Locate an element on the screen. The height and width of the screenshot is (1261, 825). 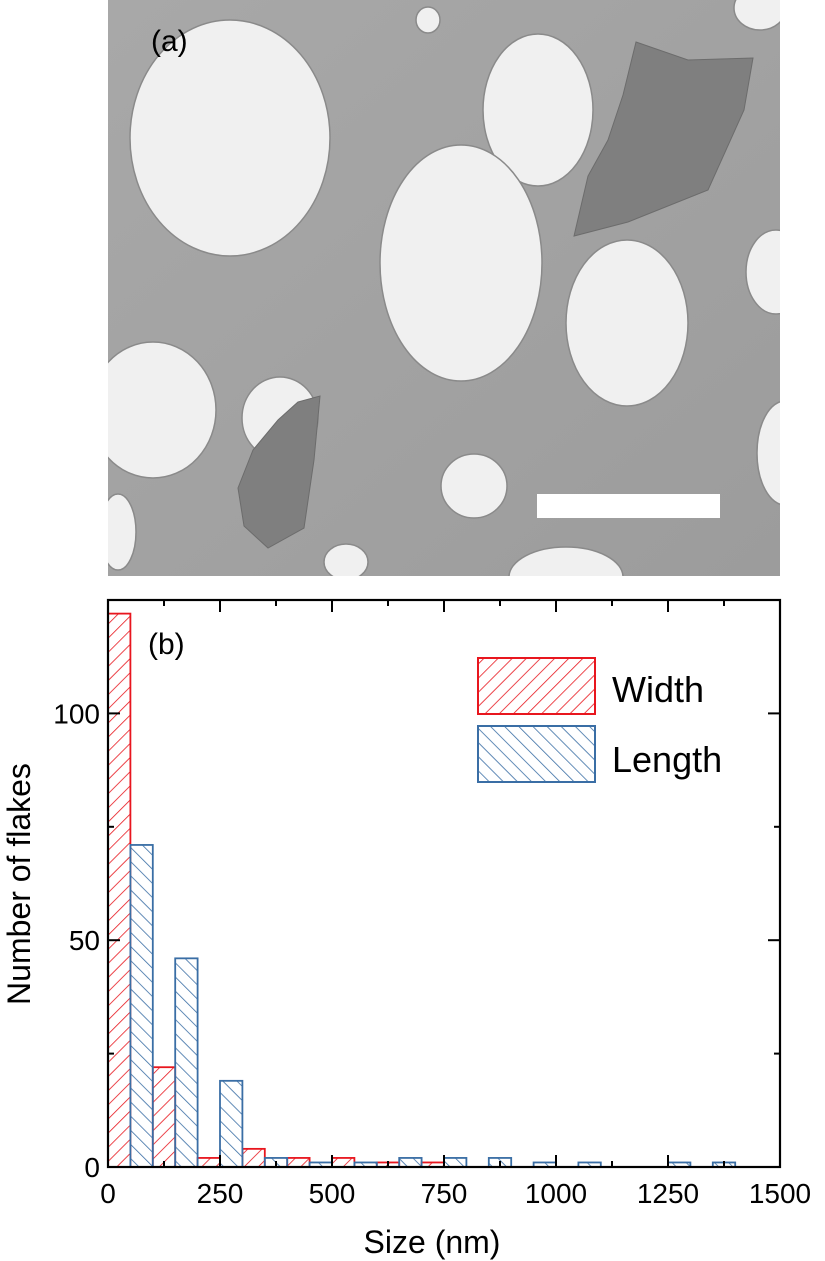
x-tick-label: 500 is located at coordinates (332, 1193).